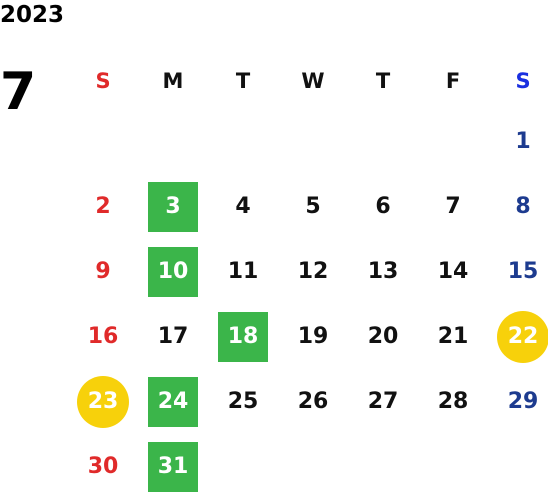  I want to click on day-number: 26, so click(313, 401).